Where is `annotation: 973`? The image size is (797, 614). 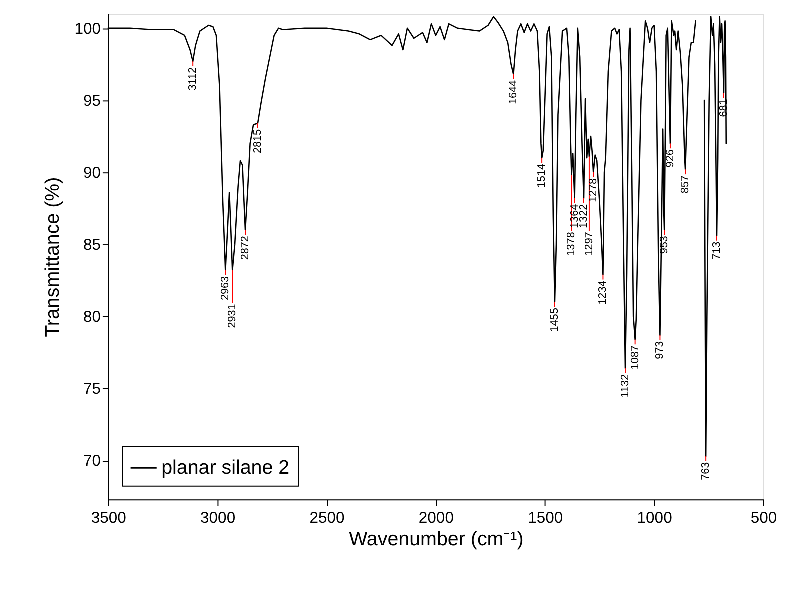
annotation: 973 is located at coordinates (660, 350).